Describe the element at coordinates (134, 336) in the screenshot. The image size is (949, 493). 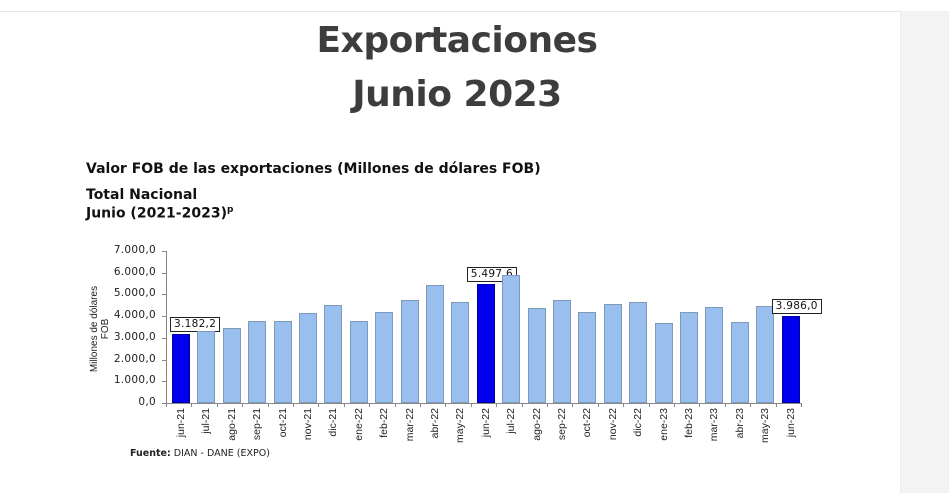
I see `y-tick-label: 3.000,0` at that location.